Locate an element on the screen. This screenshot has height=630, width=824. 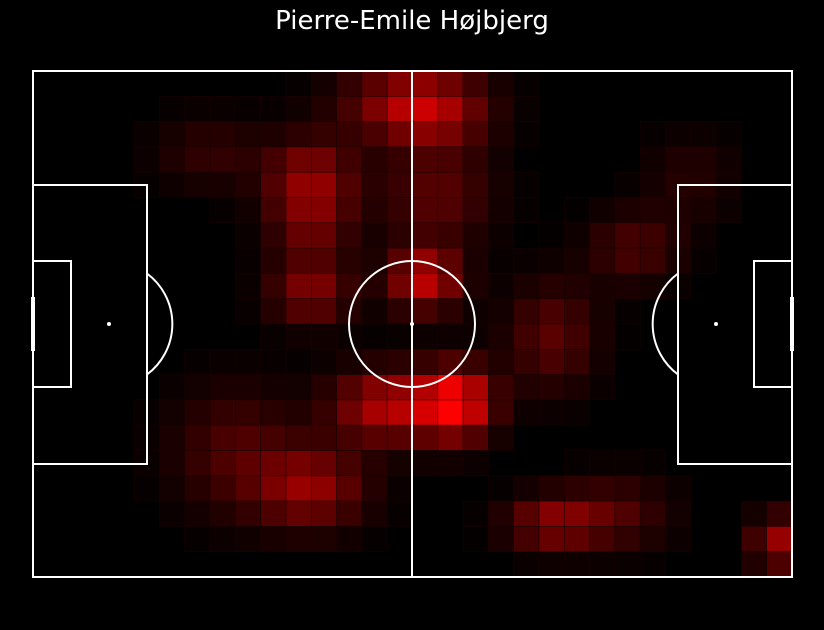
chart-title: Pierre-Emile Højbjerg is located at coordinates (412, 21).